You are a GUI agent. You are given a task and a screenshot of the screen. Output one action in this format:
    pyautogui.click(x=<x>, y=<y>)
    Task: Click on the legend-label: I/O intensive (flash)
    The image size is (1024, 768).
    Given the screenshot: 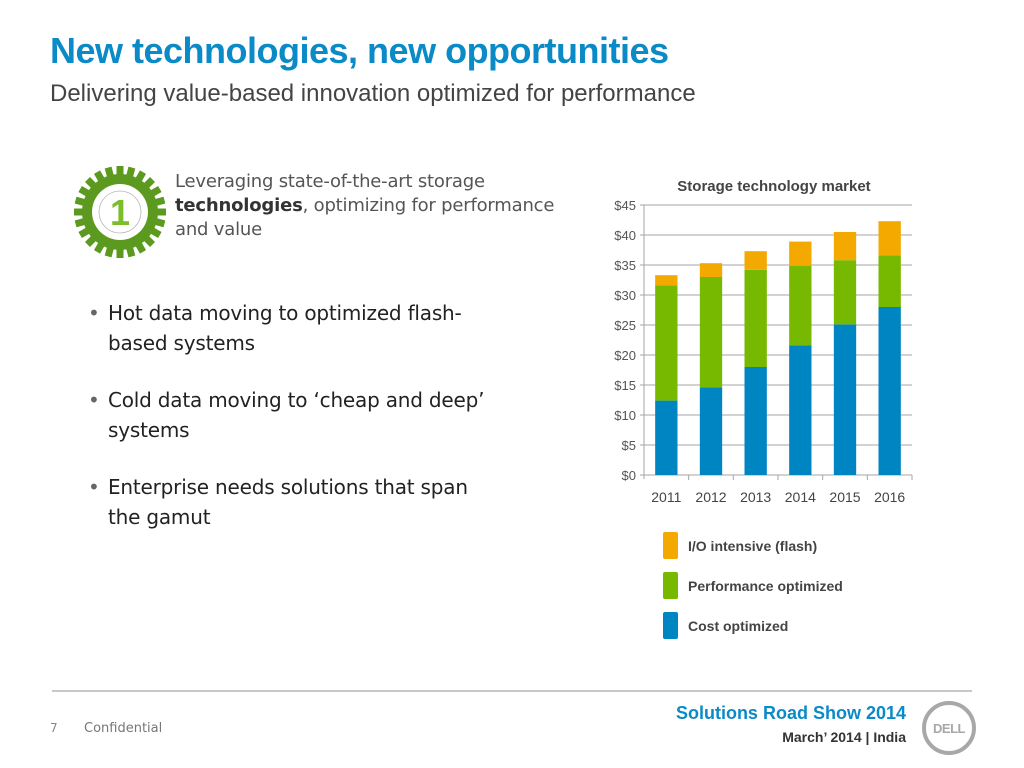 What is the action you would take?
    pyautogui.click(x=752, y=546)
    